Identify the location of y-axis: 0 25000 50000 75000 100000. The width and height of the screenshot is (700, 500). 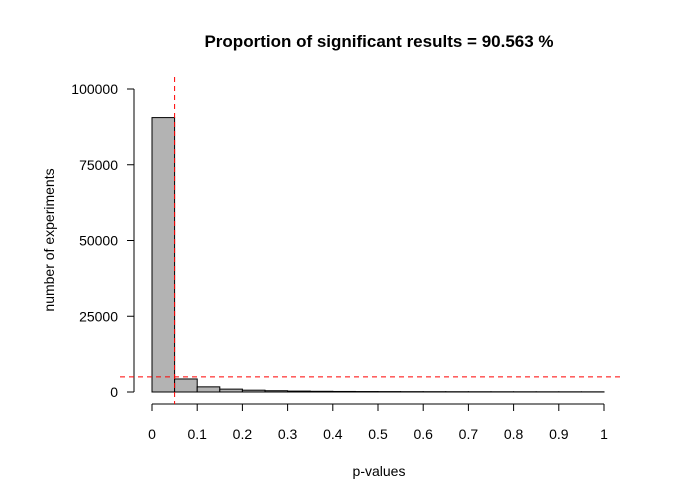
(103, 240).